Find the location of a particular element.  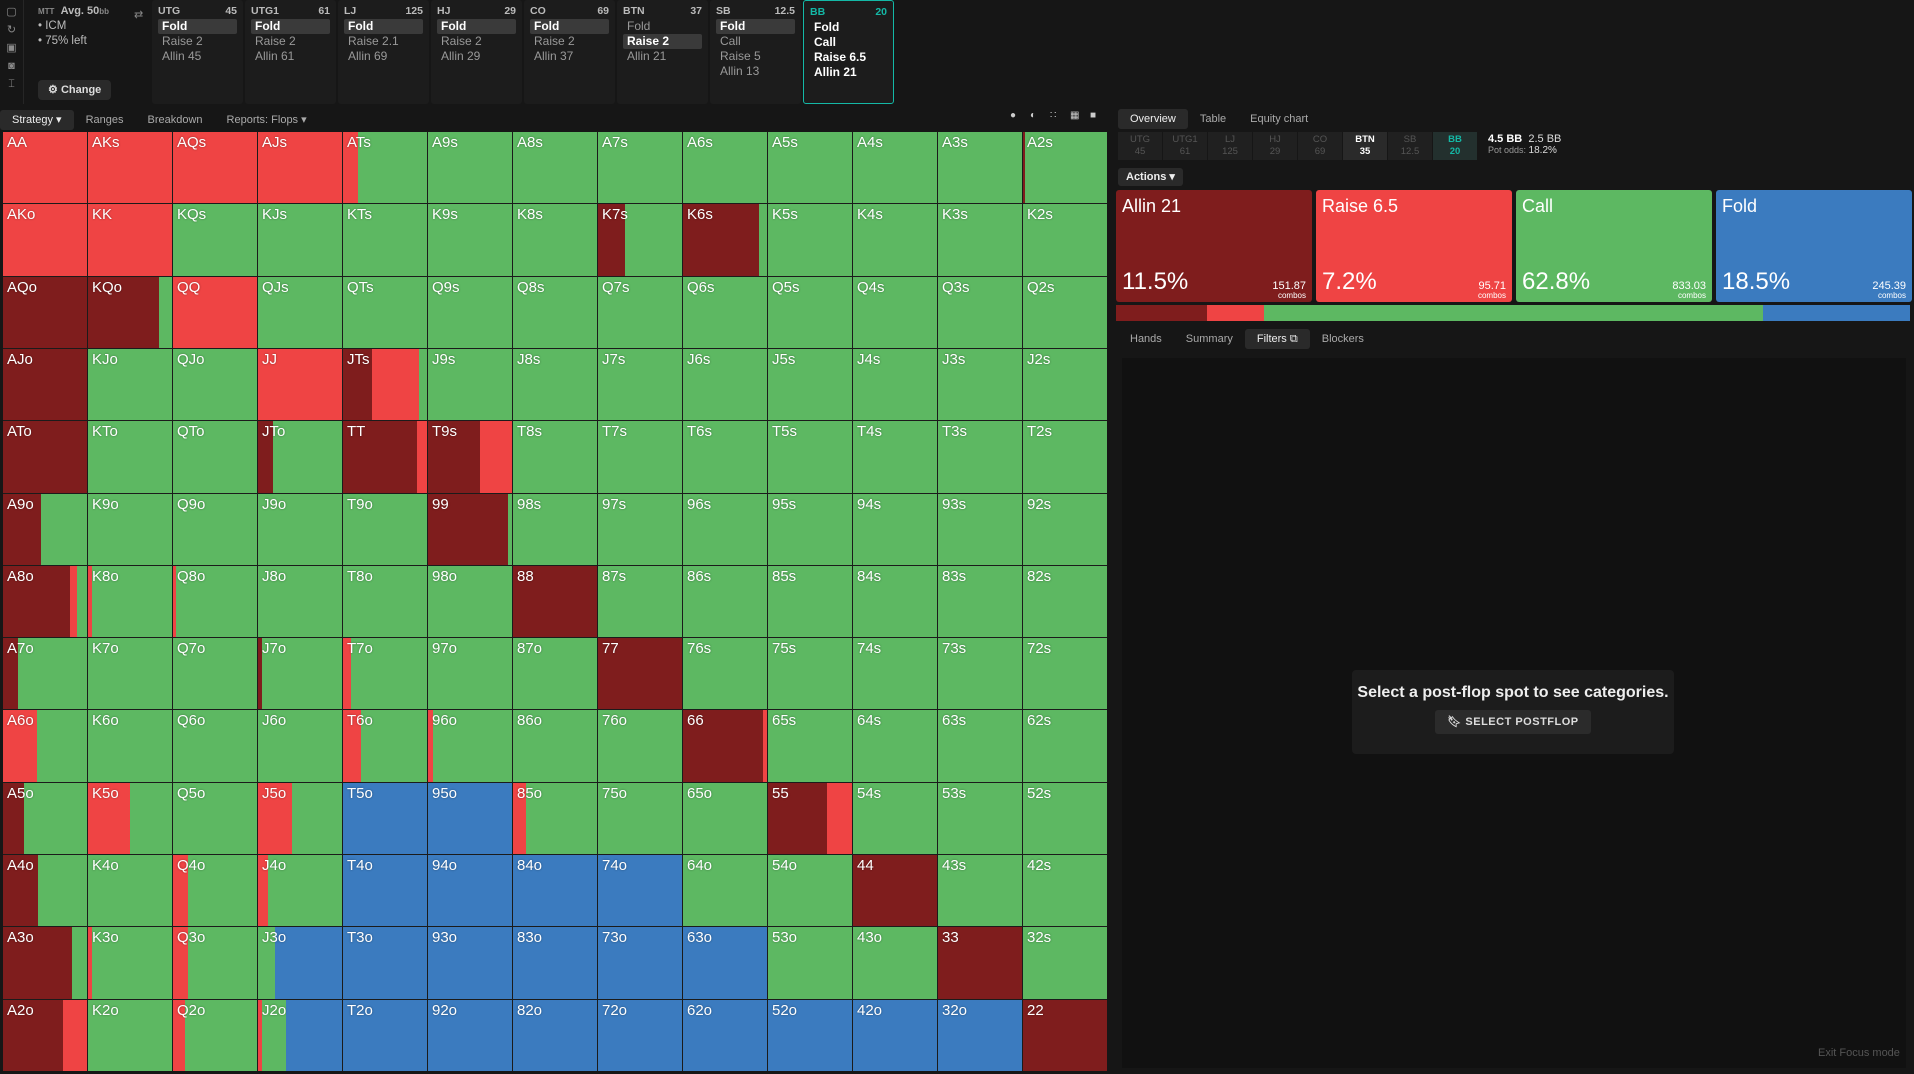

hand-cell: 96s is located at coordinates (725, 529).